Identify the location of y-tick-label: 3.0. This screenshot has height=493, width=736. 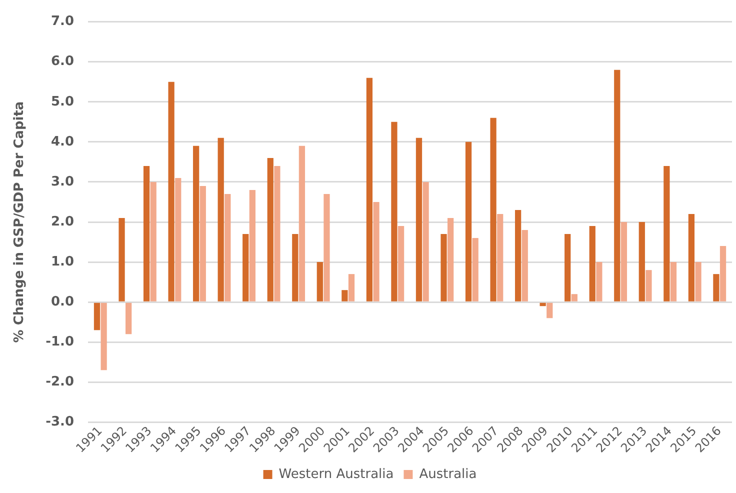
(62, 182).